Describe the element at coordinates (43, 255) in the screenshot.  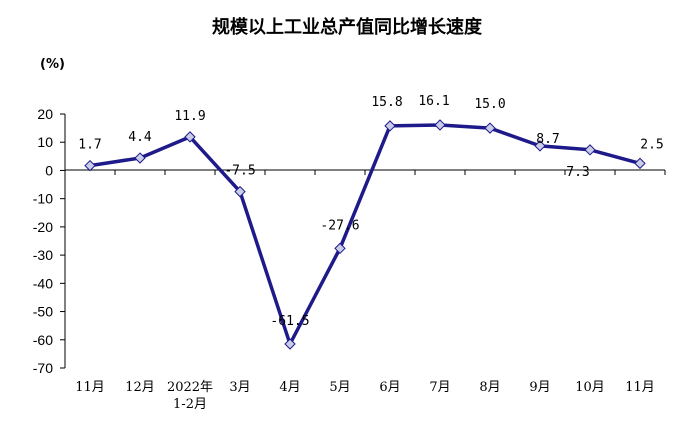
I see `y-tick-label: -30` at that location.